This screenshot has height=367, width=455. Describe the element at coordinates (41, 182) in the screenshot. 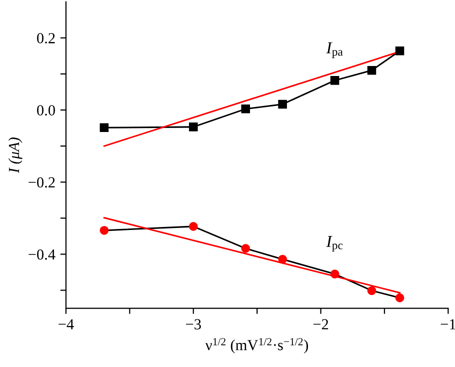

I see `y-tick-label: −0.2` at that location.